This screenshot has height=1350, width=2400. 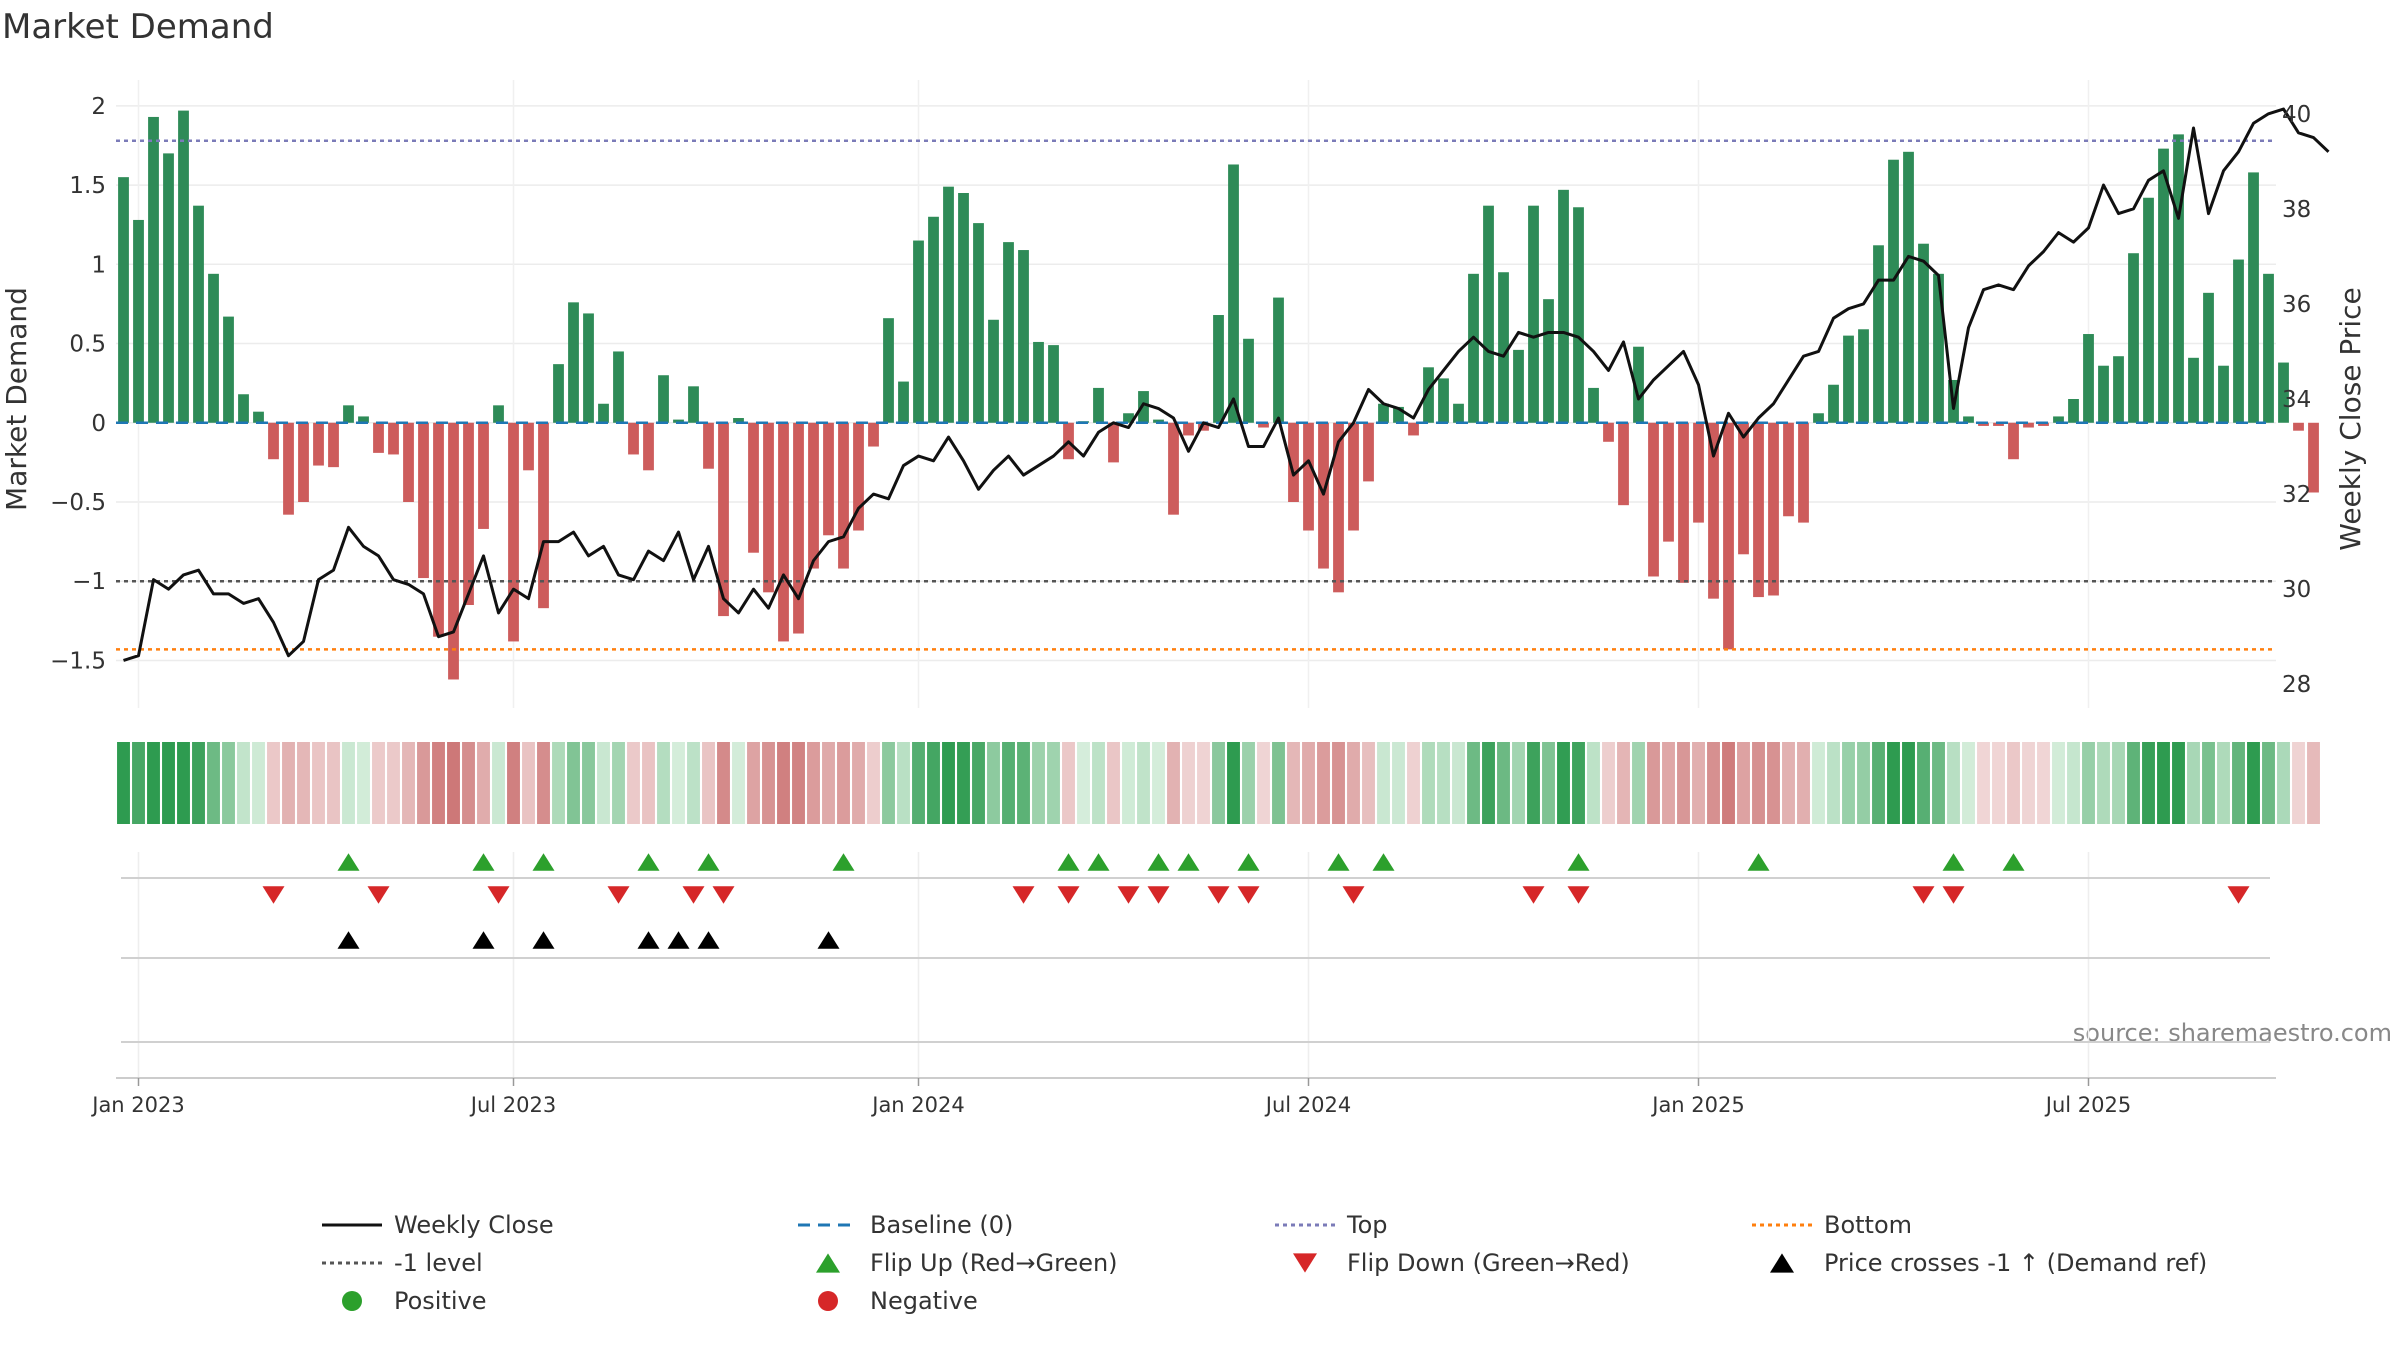 What do you see at coordinates (78, 661) in the screenshot?
I see `y-tick-label: −1.5` at bounding box center [78, 661].